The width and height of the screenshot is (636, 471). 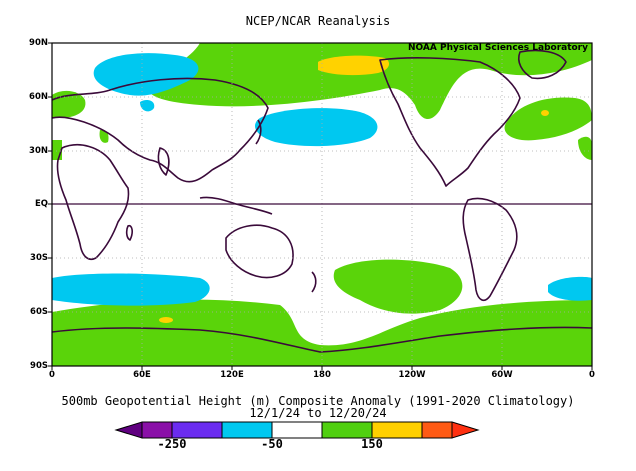 I want to click on lon-label-60w: 60W, so click(x=502, y=375).